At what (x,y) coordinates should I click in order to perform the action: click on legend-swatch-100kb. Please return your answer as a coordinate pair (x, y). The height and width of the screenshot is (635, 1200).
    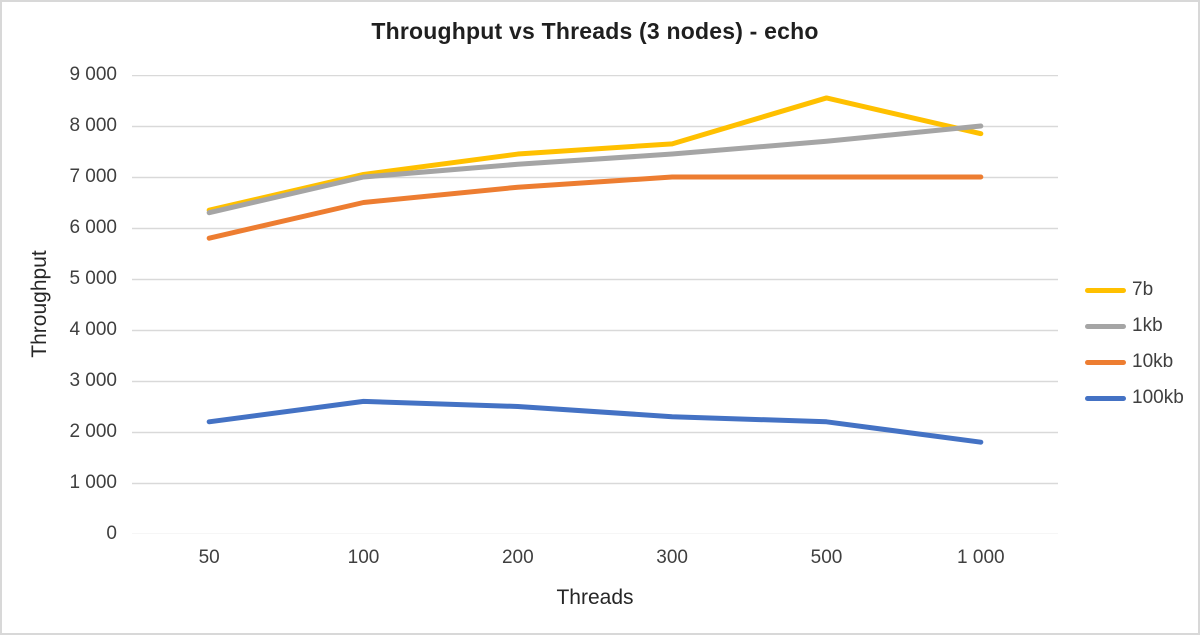
    Looking at the image, I should click on (1105, 398).